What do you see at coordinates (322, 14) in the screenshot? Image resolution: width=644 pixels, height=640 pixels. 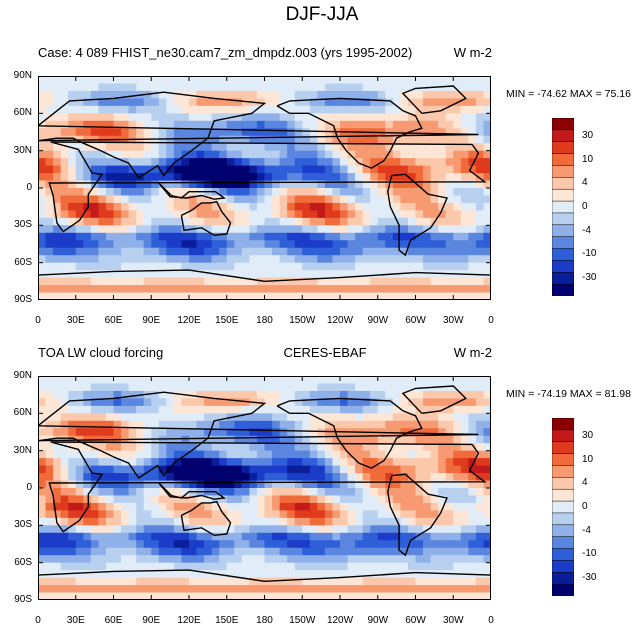 I see `figure-title: DJF-JJA` at bounding box center [322, 14].